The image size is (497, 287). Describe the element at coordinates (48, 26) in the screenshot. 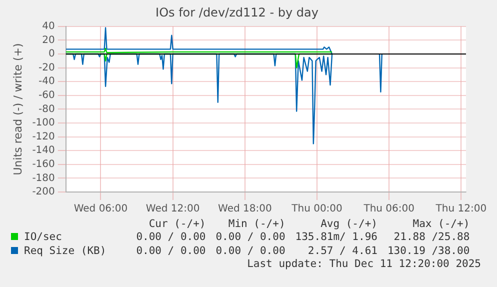

I see `y-tick-label: 40` at that location.